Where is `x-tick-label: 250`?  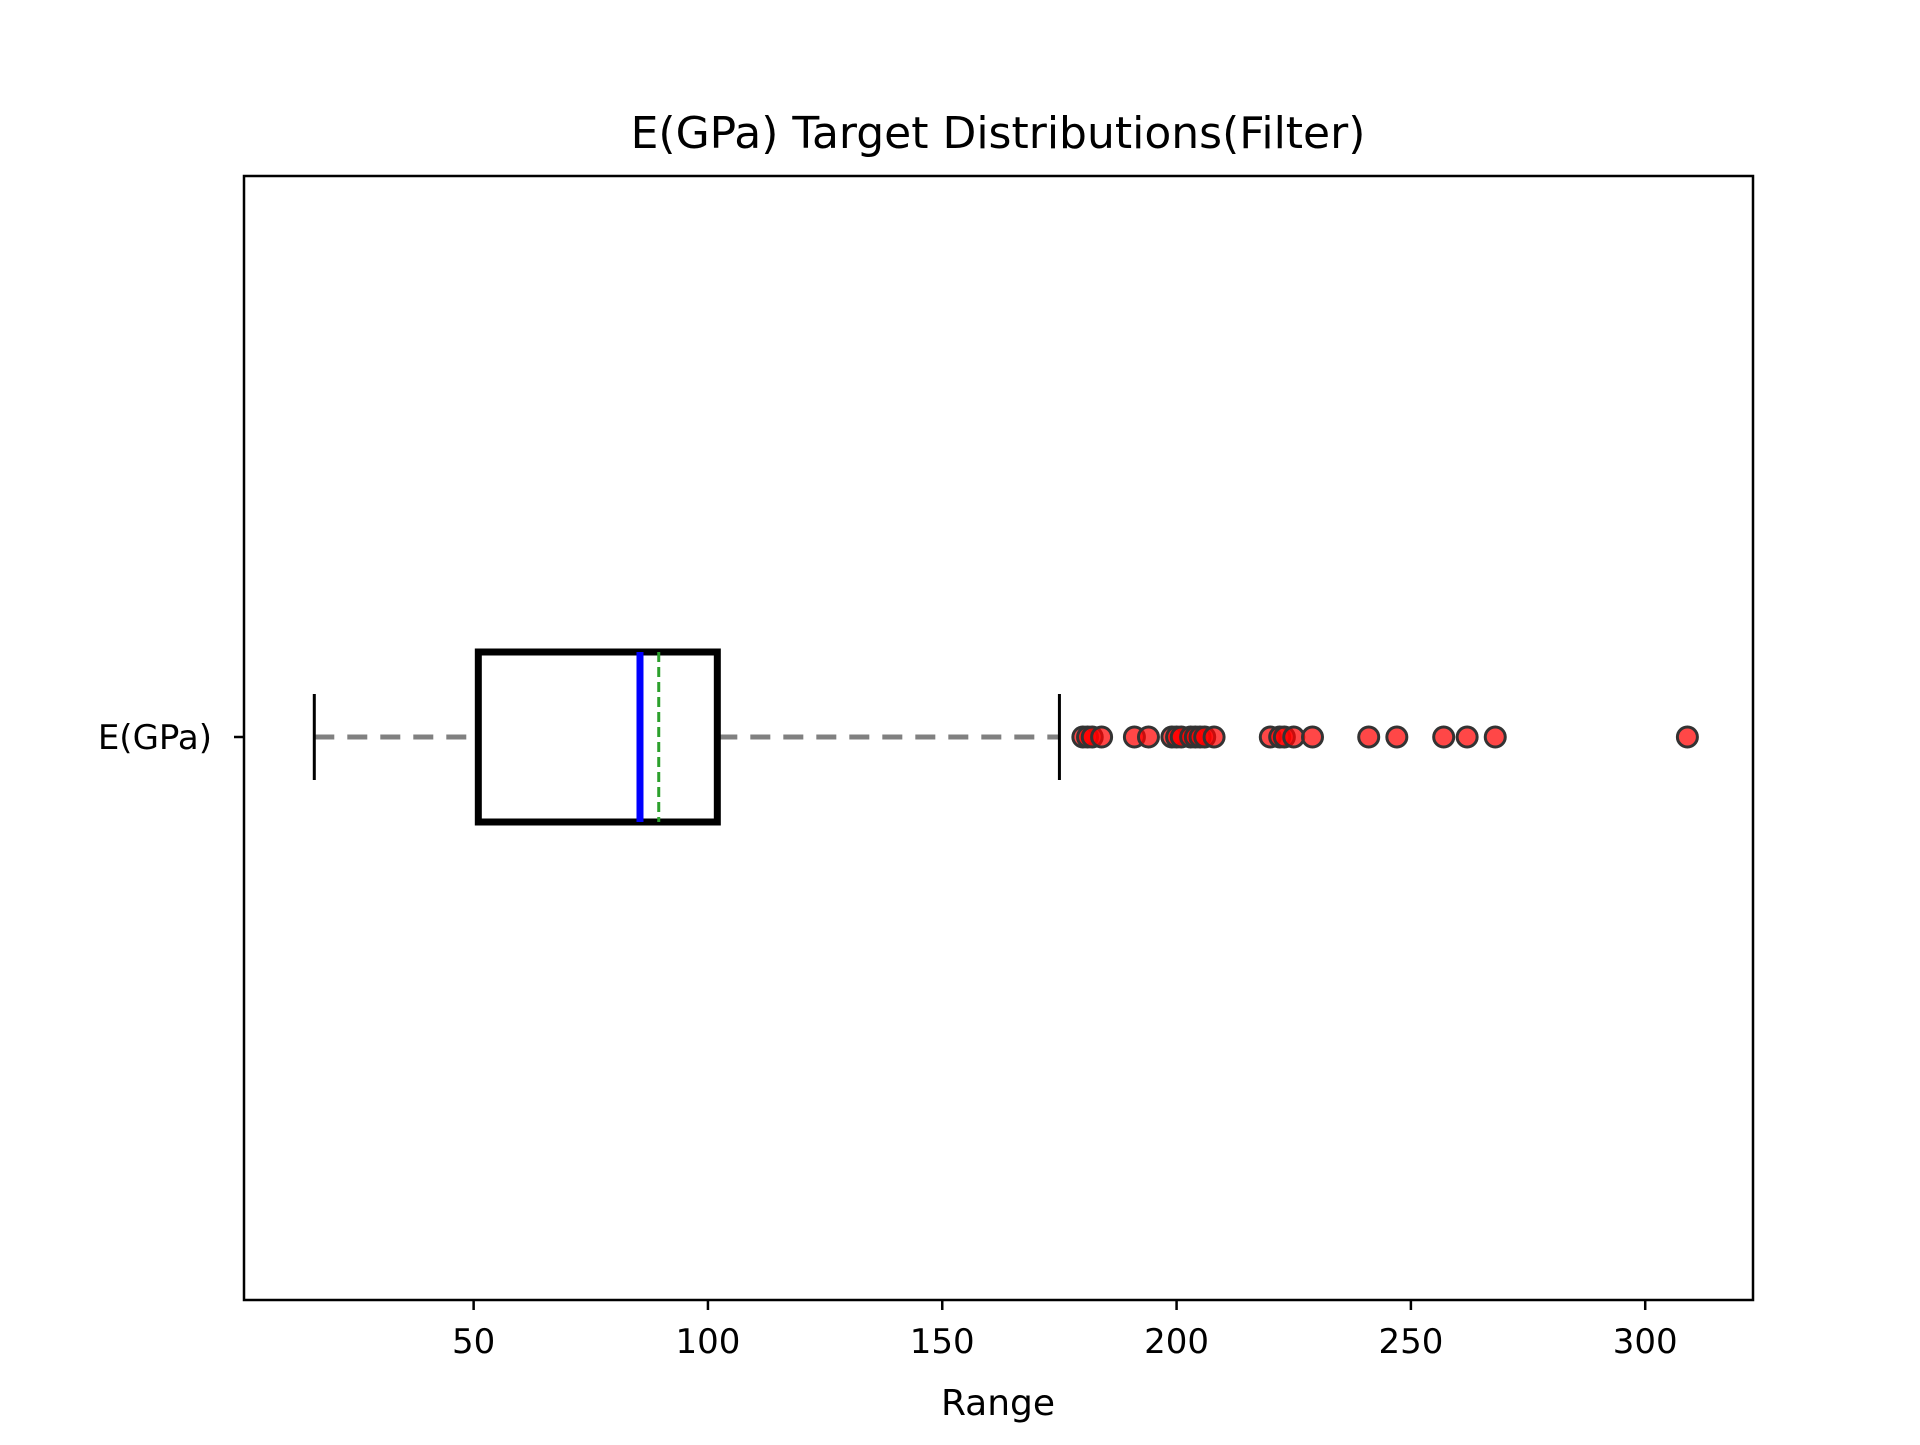 x-tick-label: 250 is located at coordinates (1410, 1342).